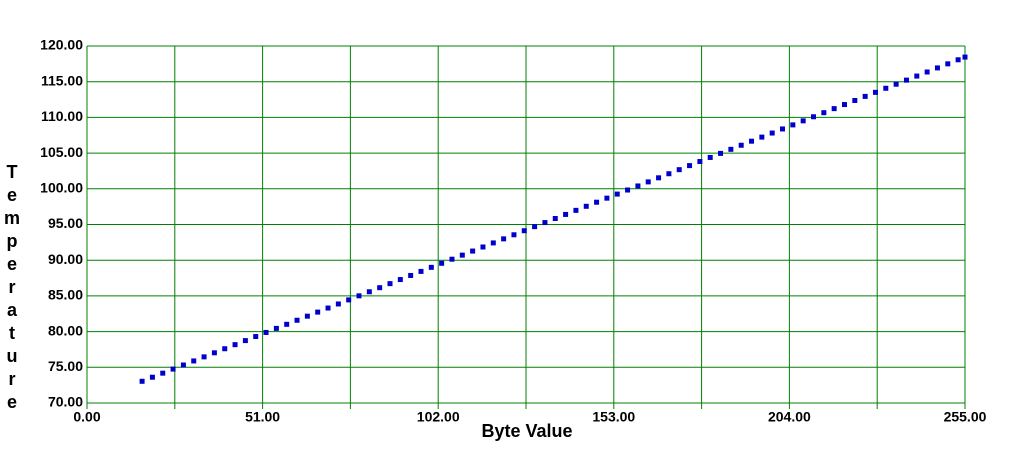 The height and width of the screenshot is (450, 1022). Describe the element at coordinates (526, 431) in the screenshot. I see `x-axis-title: Byte Value` at that location.